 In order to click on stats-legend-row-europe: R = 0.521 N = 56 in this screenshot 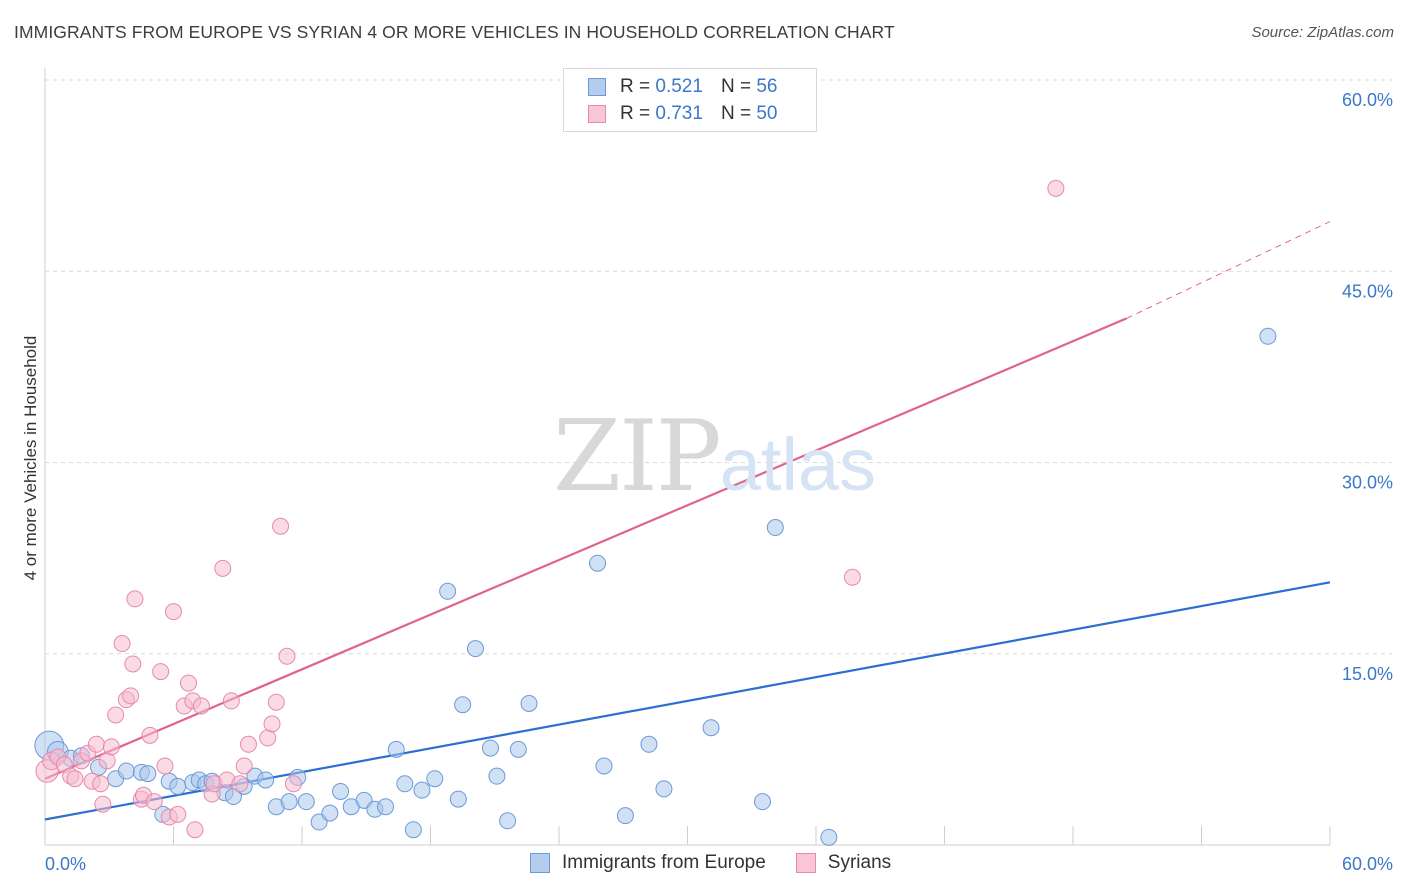, I will do `click(682, 87)`.